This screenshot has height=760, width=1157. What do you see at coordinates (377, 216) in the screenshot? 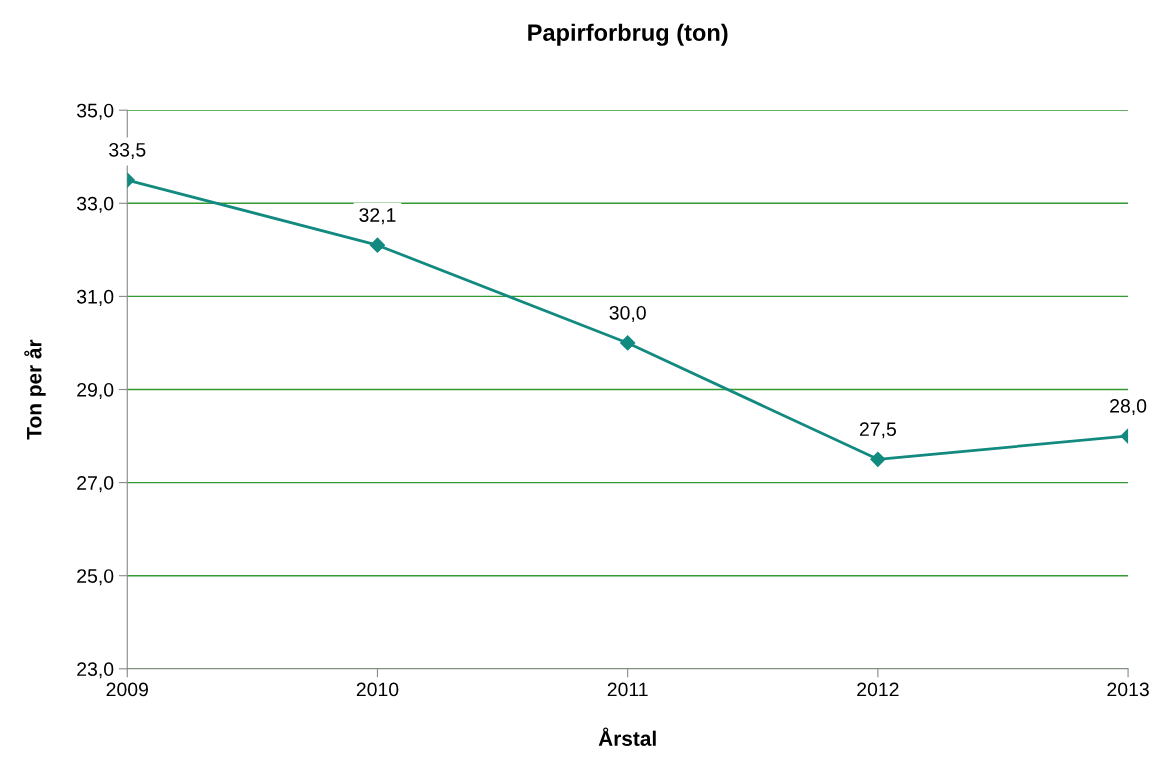
I see `data-label: 32,1` at bounding box center [377, 216].